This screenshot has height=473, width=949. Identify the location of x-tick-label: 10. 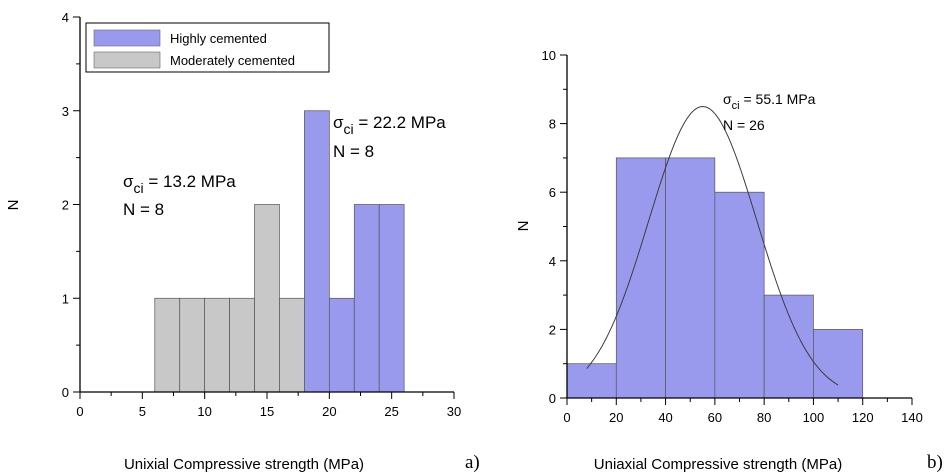
(204, 411).